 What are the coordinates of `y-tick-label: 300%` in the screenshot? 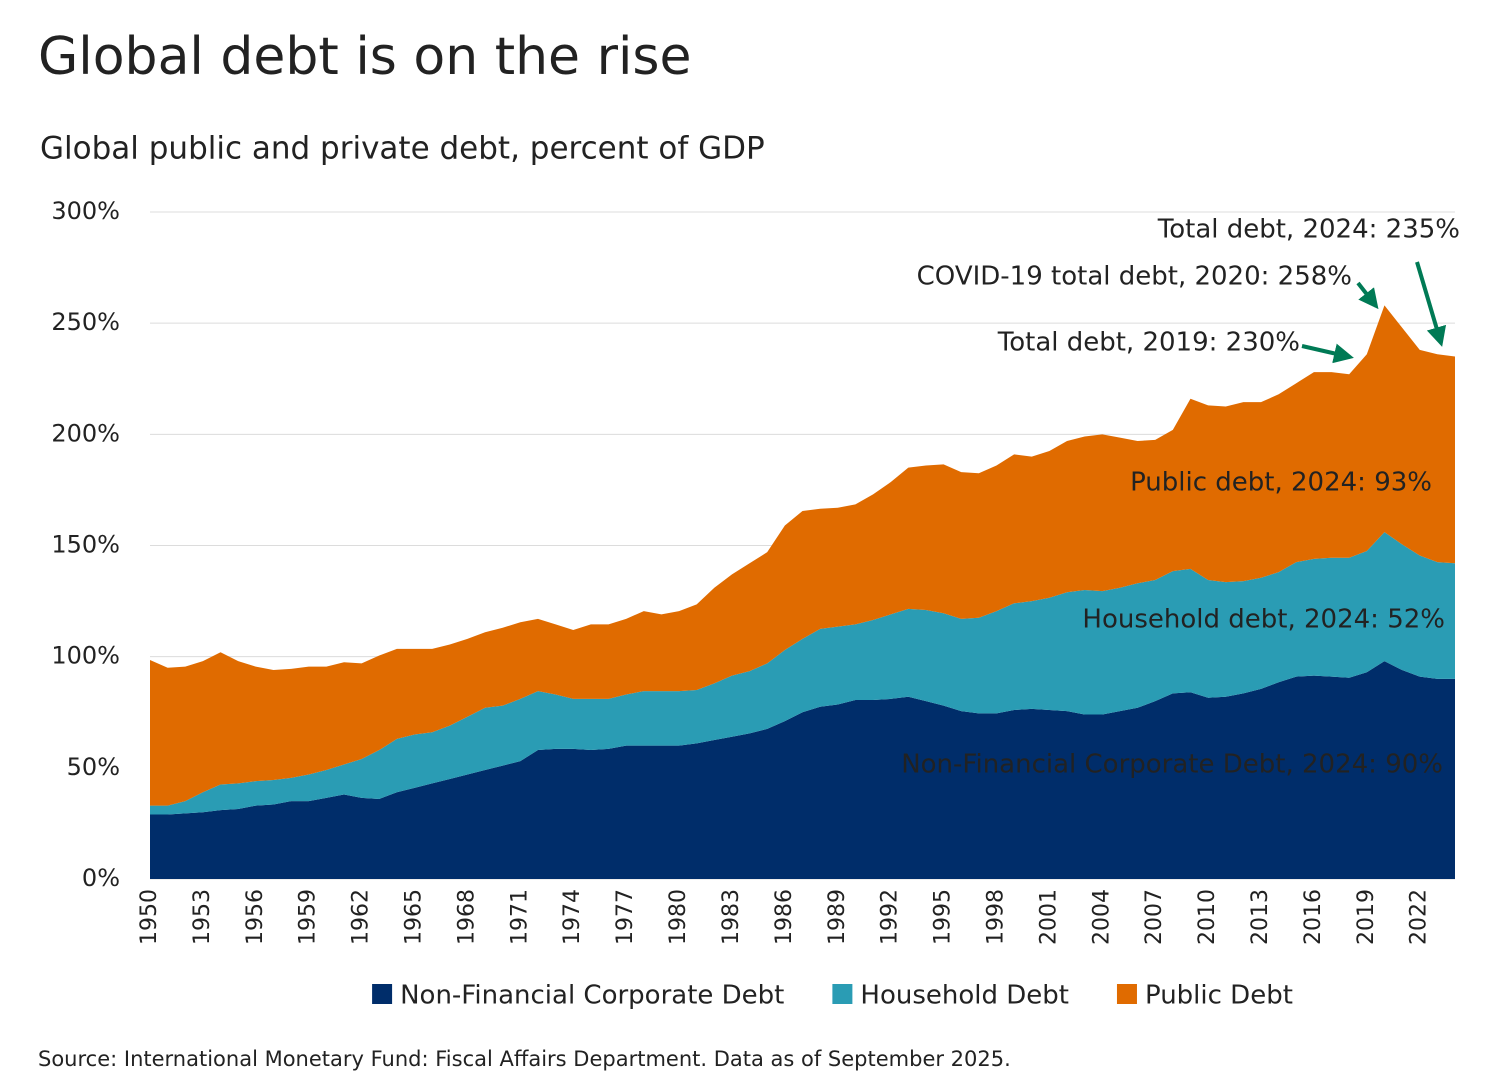 It's located at (85, 211).